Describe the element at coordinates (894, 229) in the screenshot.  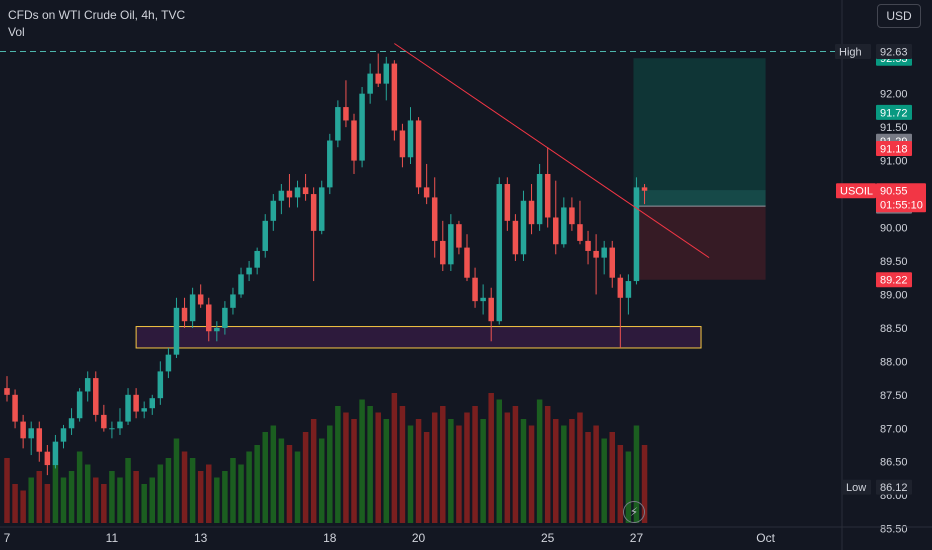
I see `price-tick-label: 90.00` at that location.